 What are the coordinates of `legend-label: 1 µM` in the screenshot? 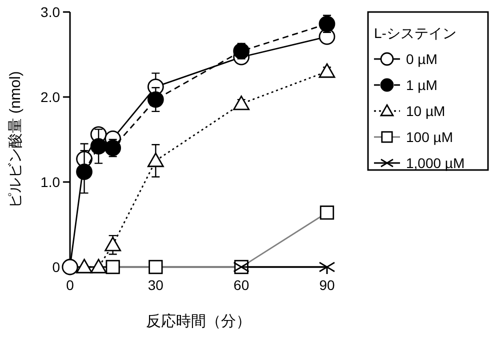 It's located at (422, 85).